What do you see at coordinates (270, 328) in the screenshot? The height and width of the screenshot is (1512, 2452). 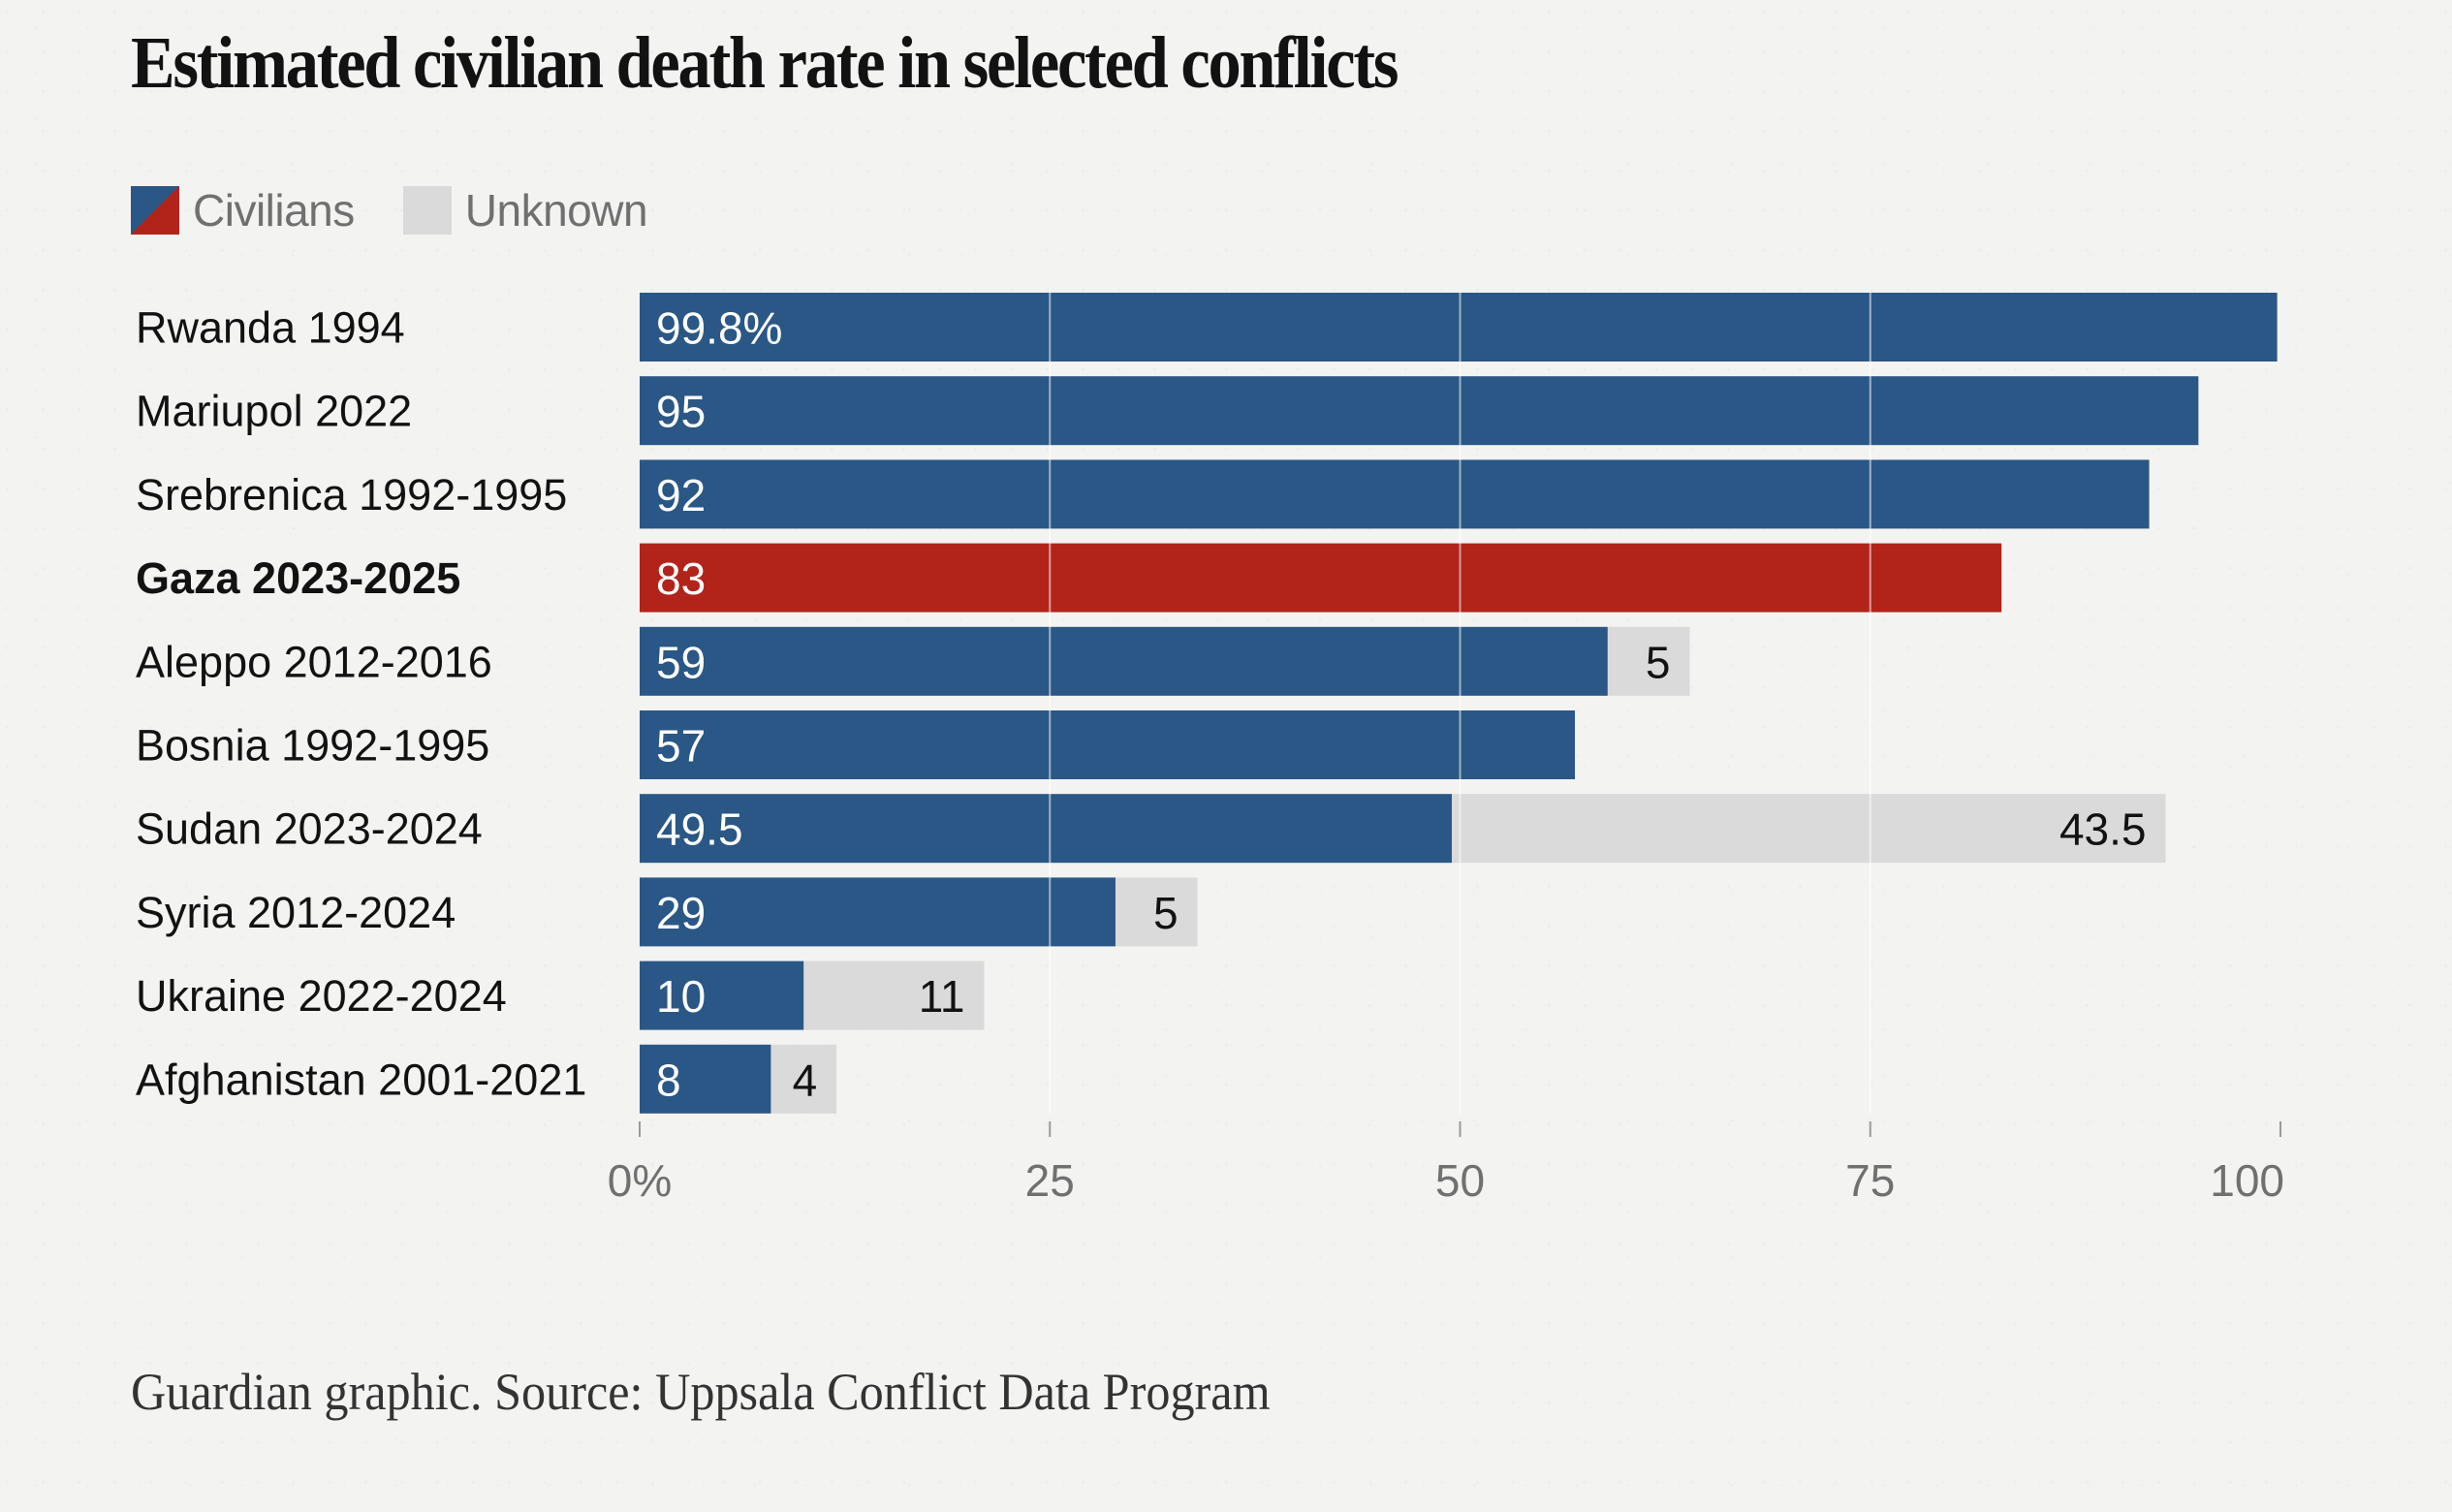 I see `category-label: Rwanda 1994` at bounding box center [270, 328].